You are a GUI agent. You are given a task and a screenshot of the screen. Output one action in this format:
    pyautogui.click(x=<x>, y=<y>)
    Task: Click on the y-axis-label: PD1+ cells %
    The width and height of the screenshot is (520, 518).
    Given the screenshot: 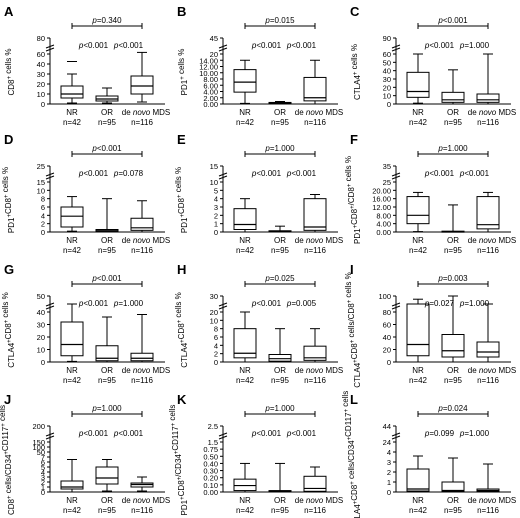 What is the action you would take?
    pyautogui.click(x=183, y=72)
    